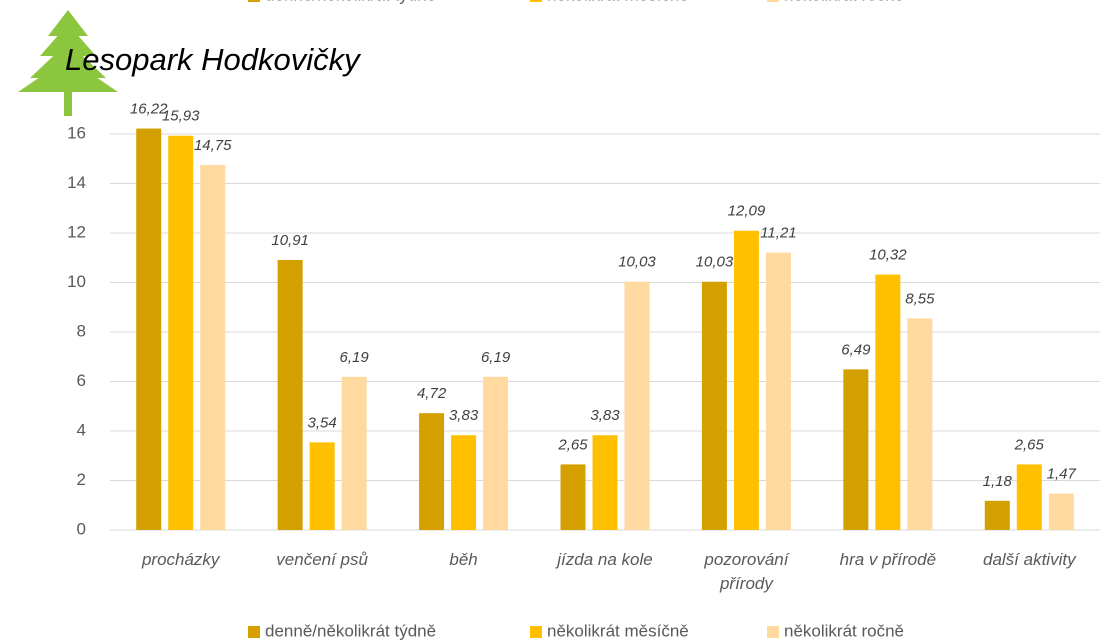 Image resolution: width=1100 pixels, height=644 pixels. Describe the element at coordinates (432, 393) in the screenshot. I see `data-label: 4,72` at that location.